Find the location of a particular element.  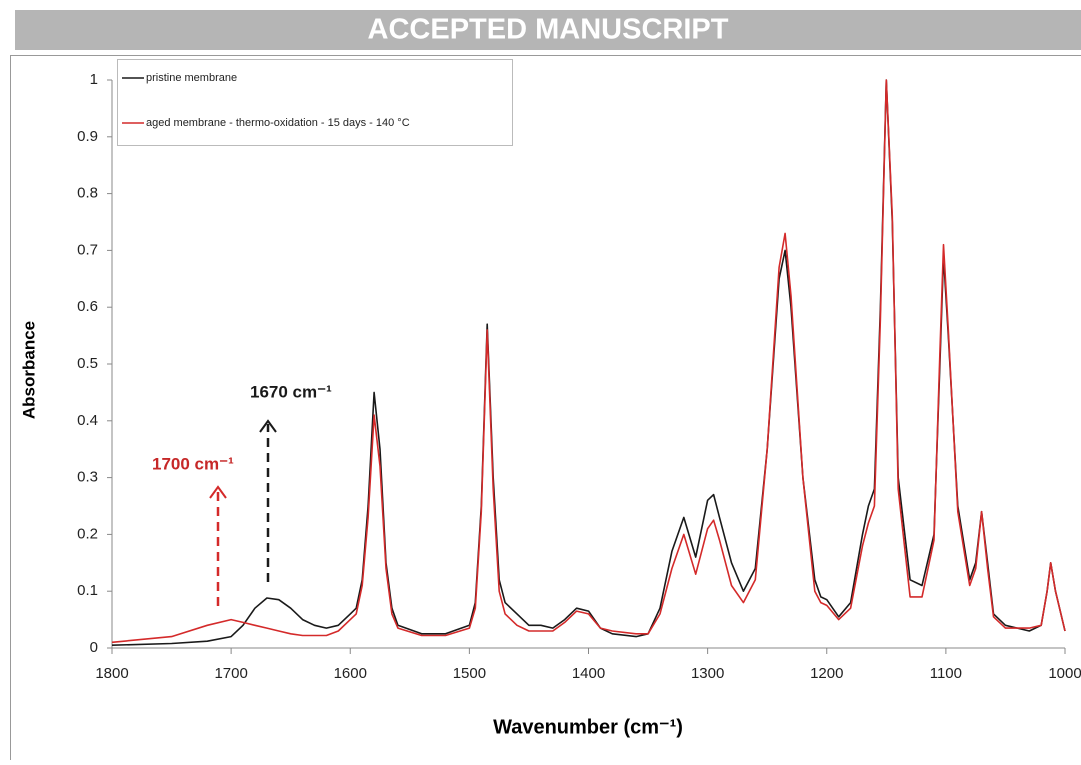

x-tick-label: 1300 is located at coordinates (707, 673).